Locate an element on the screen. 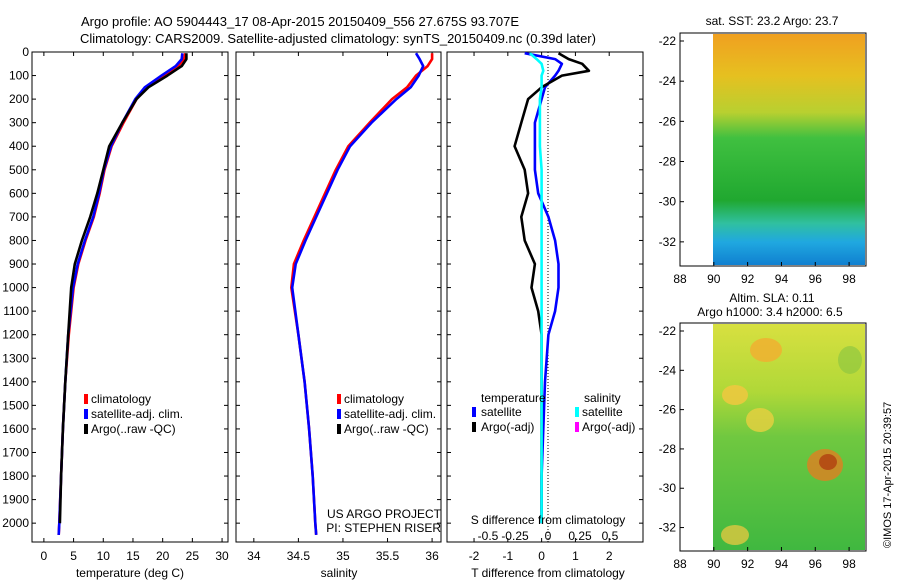 This screenshot has height=580, width=900. map-y-tick-label: -24 is located at coordinates (668, 370).